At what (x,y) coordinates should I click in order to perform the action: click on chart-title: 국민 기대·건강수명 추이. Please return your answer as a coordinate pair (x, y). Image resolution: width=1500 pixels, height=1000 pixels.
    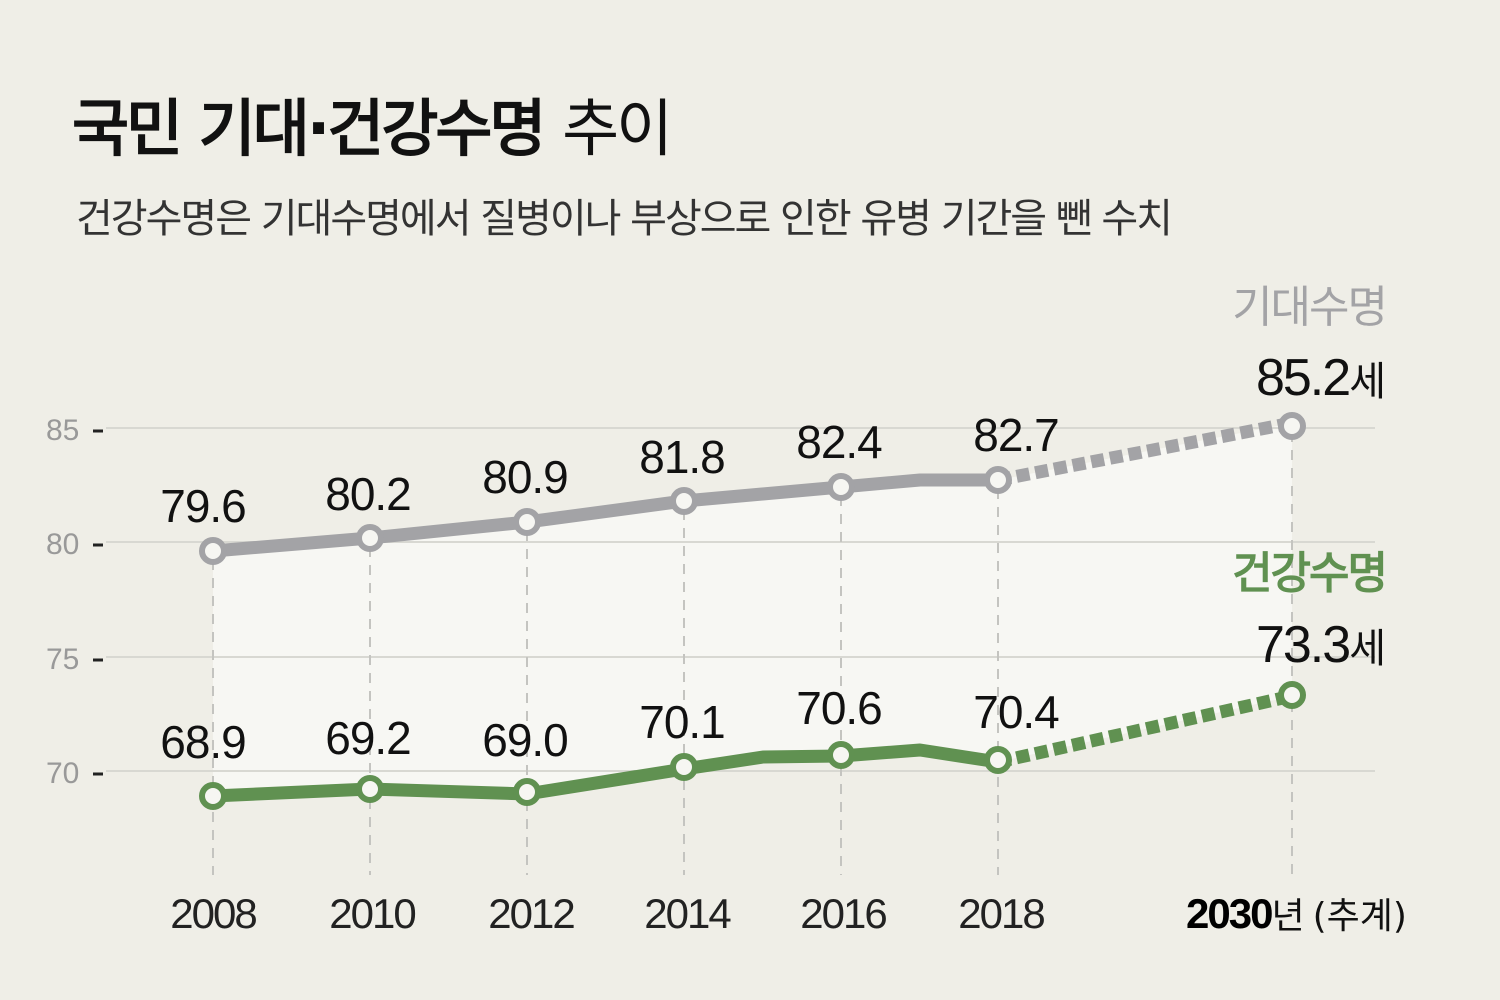
    Looking at the image, I should click on (372, 123).